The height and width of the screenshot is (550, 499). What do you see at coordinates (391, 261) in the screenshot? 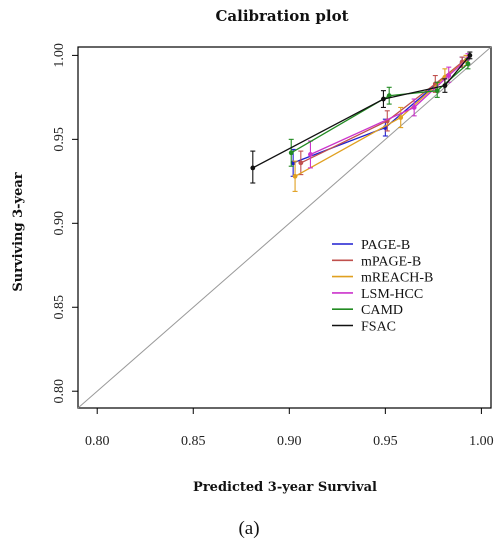
I see `legend-label: mPAGE-B` at bounding box center [391, 261].